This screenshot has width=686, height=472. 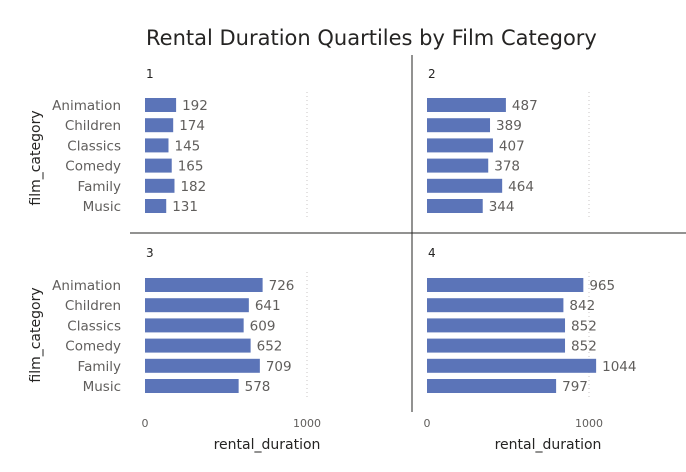 What do you see at coordinates (150, 253) in the screenshot?
I see `panel-label-3: 3` at bounding box center [150, 253].